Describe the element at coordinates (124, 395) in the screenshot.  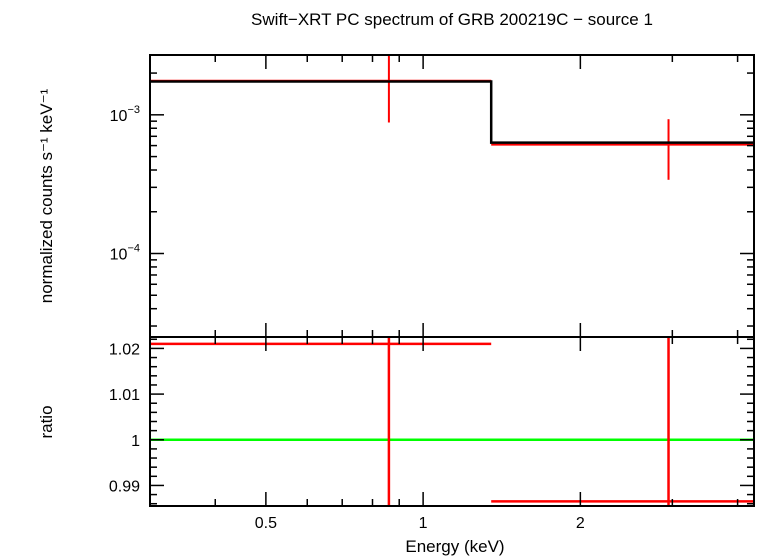
I see `ratio-y-tick-label-2: 1.01` at that location.